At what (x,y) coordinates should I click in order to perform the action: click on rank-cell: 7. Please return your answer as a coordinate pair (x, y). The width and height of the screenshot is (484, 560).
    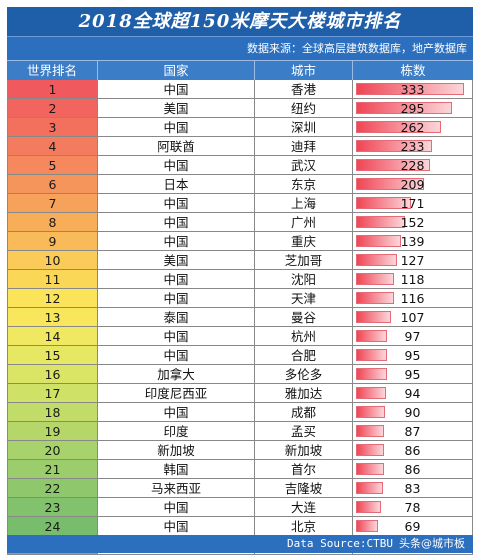
    Looking at the image, I should click on (53, 203).